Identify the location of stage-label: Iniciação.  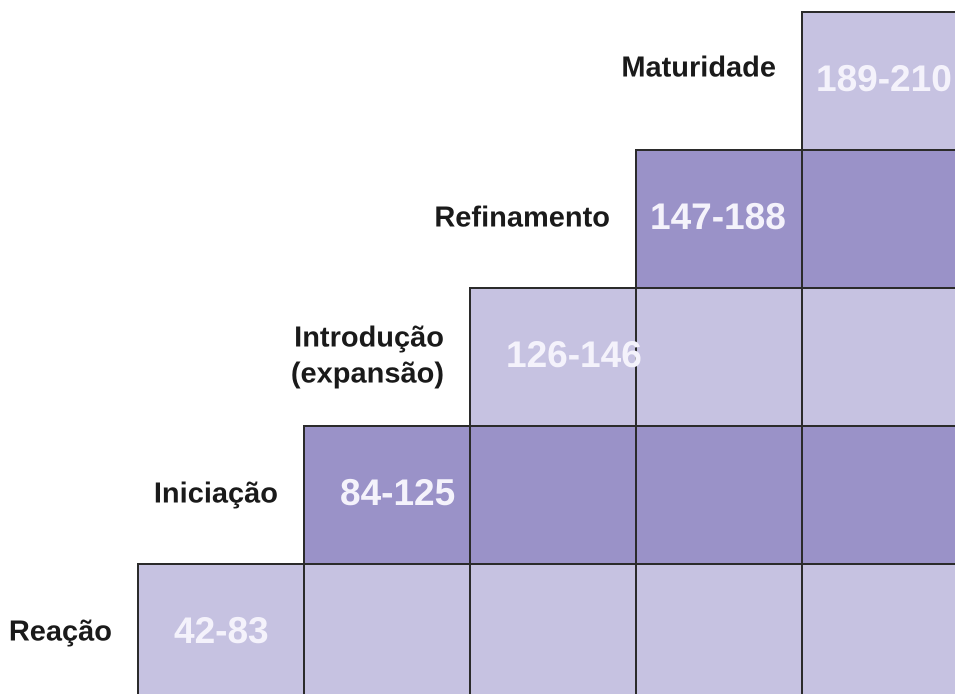
(216, 494).